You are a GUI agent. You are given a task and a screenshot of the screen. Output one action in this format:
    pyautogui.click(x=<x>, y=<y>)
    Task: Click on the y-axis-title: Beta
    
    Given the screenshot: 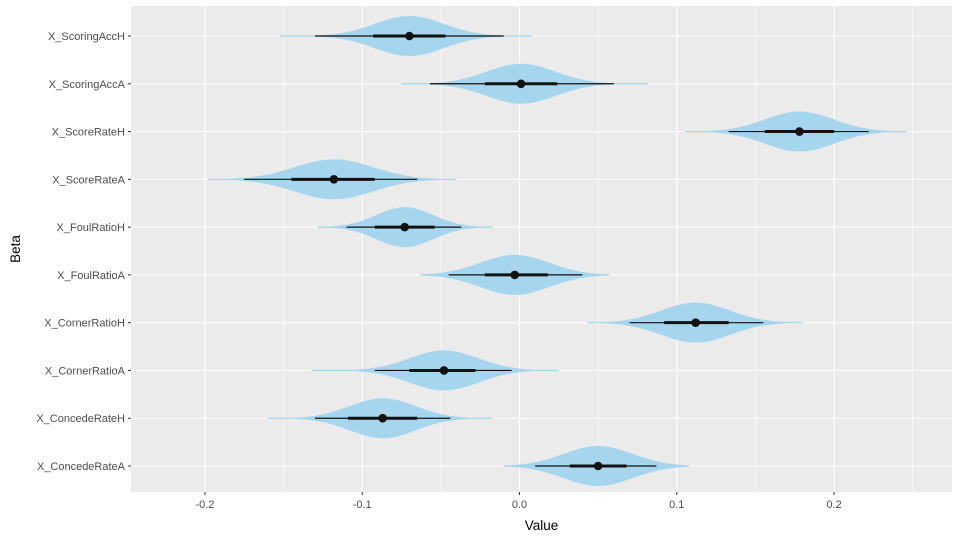 What is the action you would take?
    pyautogui.click(x=15, y=249)
    